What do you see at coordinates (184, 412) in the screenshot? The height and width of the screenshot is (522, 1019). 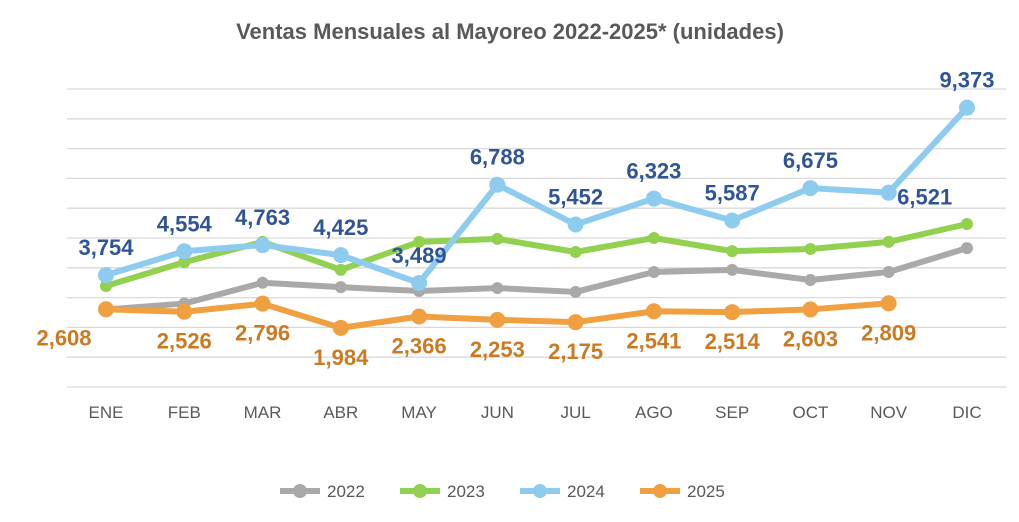 I see `x-tick-label: FEB` at bounding box center [184, 412].